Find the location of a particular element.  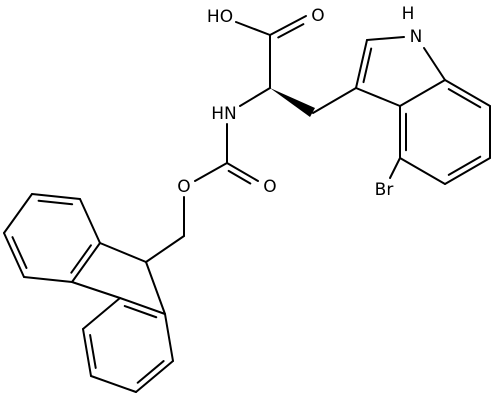

atom-label: HN is located at coordinates (224, 114).